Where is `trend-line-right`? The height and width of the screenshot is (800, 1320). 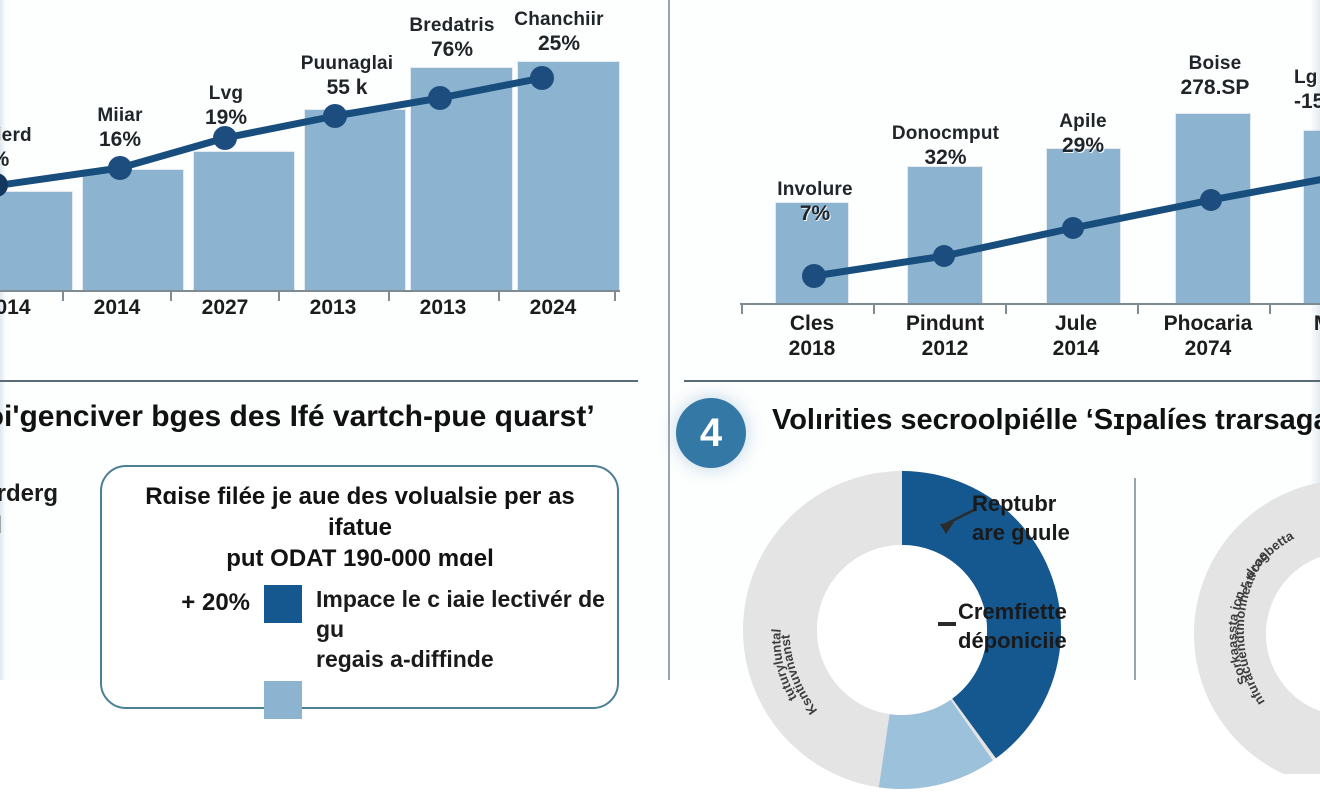
trend-line-right is located at coordinates (1061, 232).